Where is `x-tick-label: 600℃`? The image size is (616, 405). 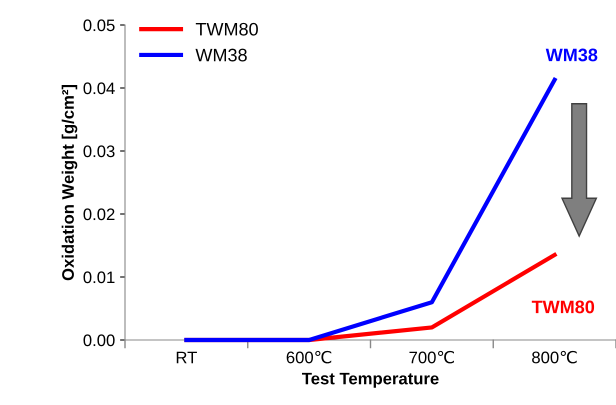 x-tick-label: 600℃ is located at coordinates (309, 357).